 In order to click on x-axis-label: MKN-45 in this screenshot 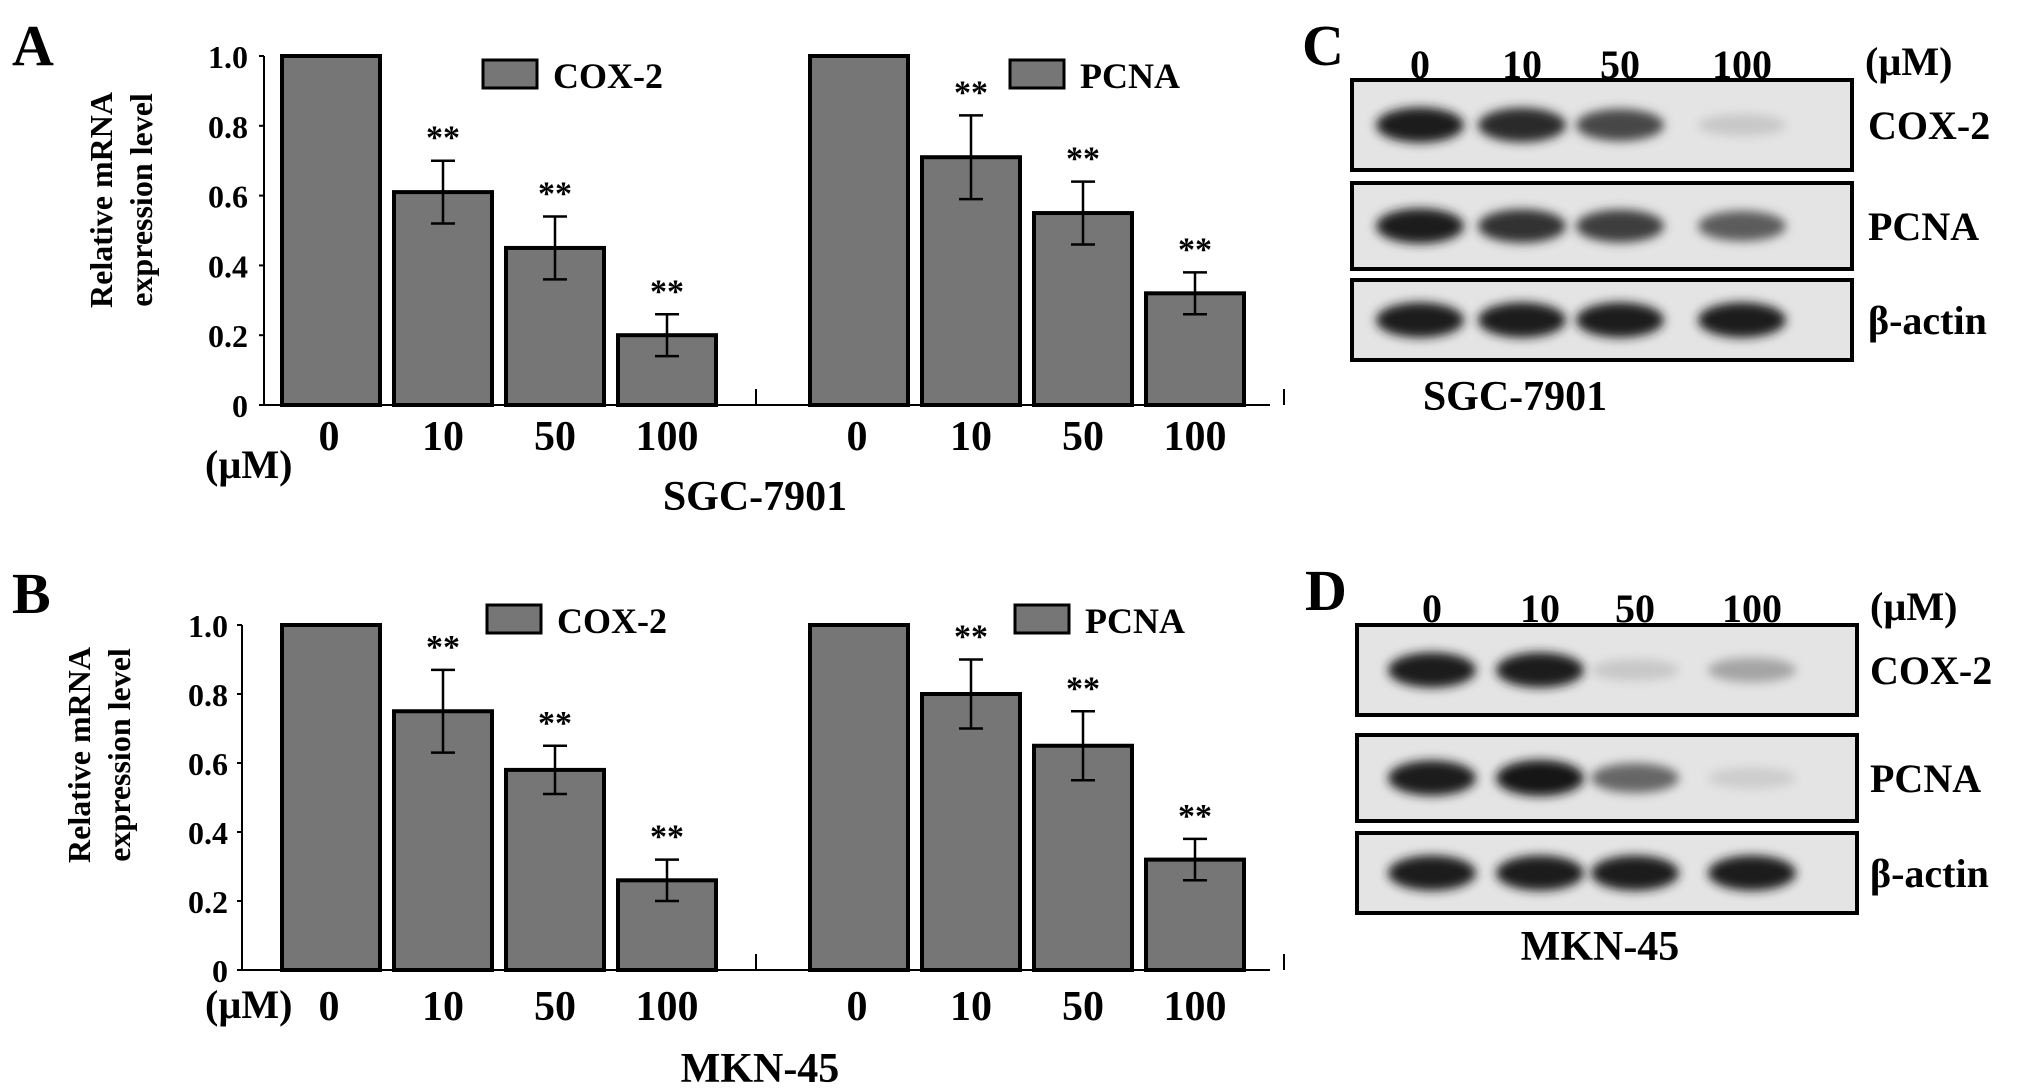, I will do `click(760, 1068)`.